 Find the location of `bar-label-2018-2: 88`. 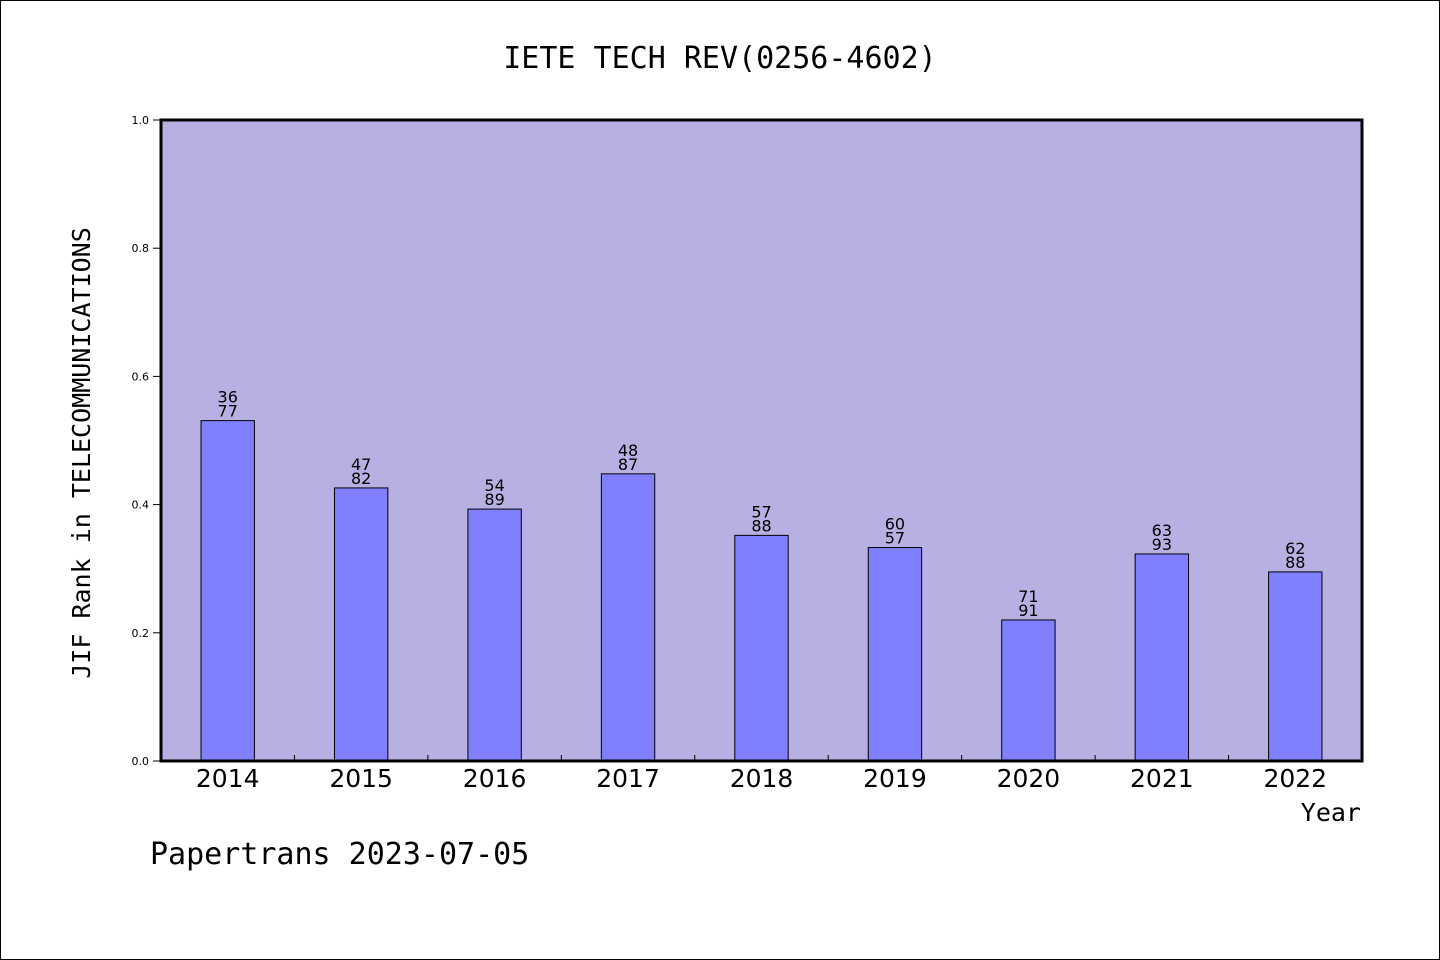

bar-label-2018-2: 88 is located at coordinates (761, 525).